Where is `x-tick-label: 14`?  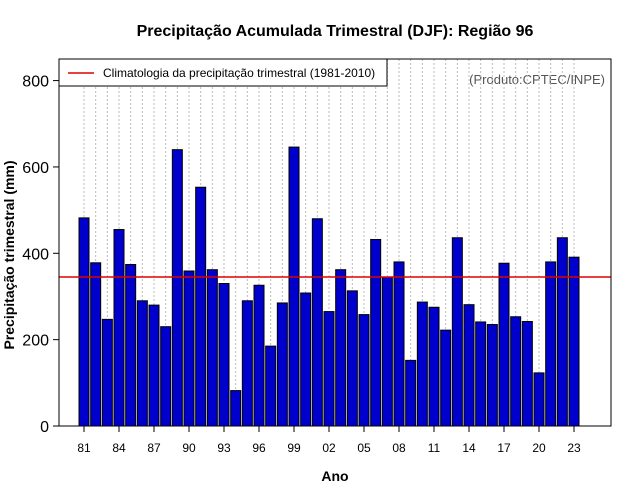
x-tick-label: 14 is located at coordinates (469, 448).